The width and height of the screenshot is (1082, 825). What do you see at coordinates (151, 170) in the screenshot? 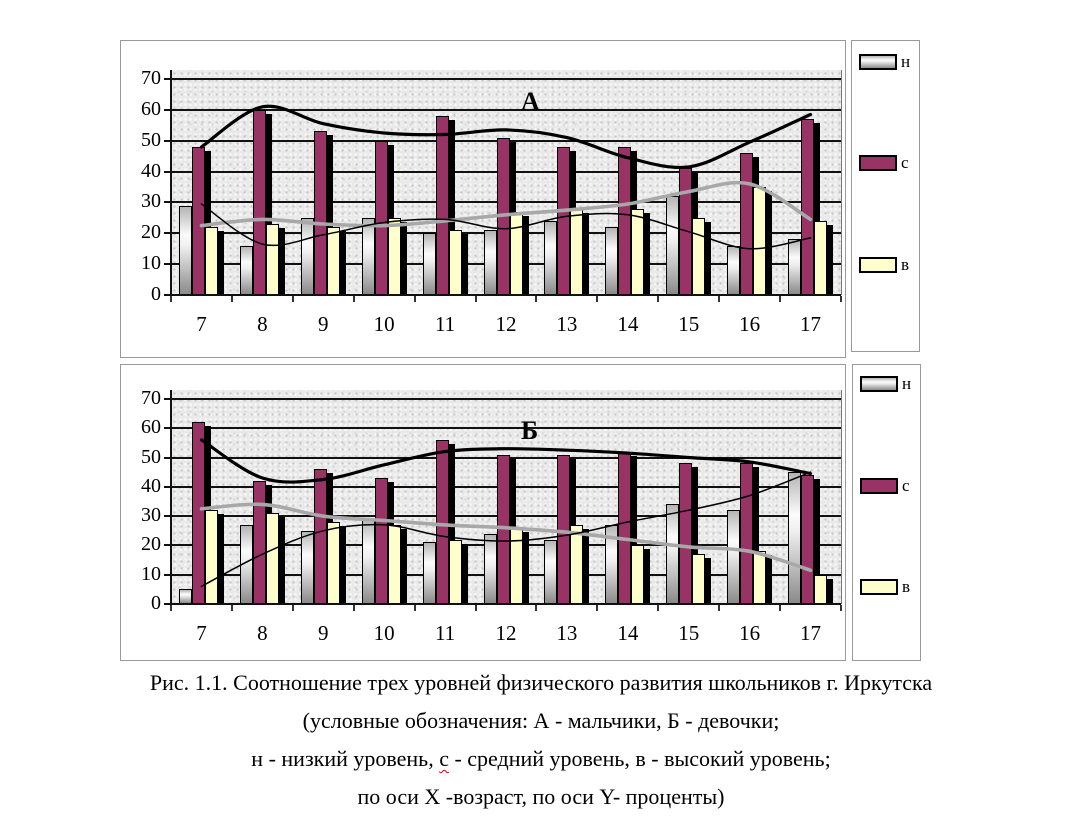
I see `y-axis-label-40: 40` at bounding box center [151, 170].